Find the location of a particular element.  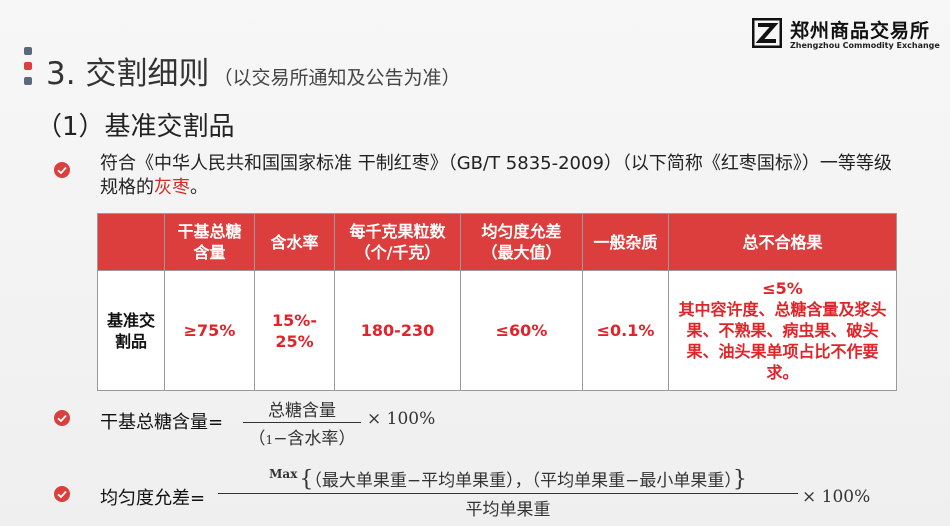

logo-english-name: Zhengzhou Commodity Exchange is located at coordinates (865, 45).